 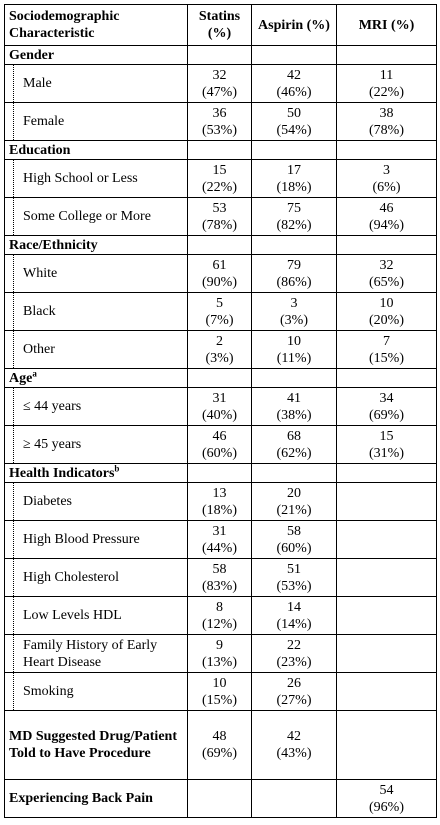 What do you see at coordinates (96, 216) in the screenshot?
I see `row-label: Some College or More` at bounding box center [96, 216].